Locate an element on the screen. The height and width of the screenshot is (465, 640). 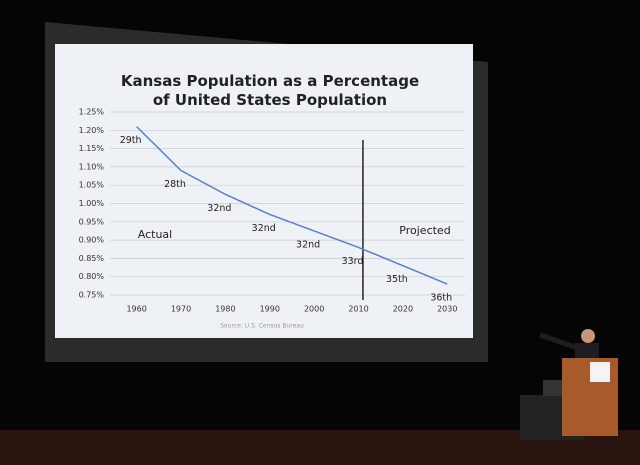
y-tick-label: 1.10% is located at coordinates (92, 166).